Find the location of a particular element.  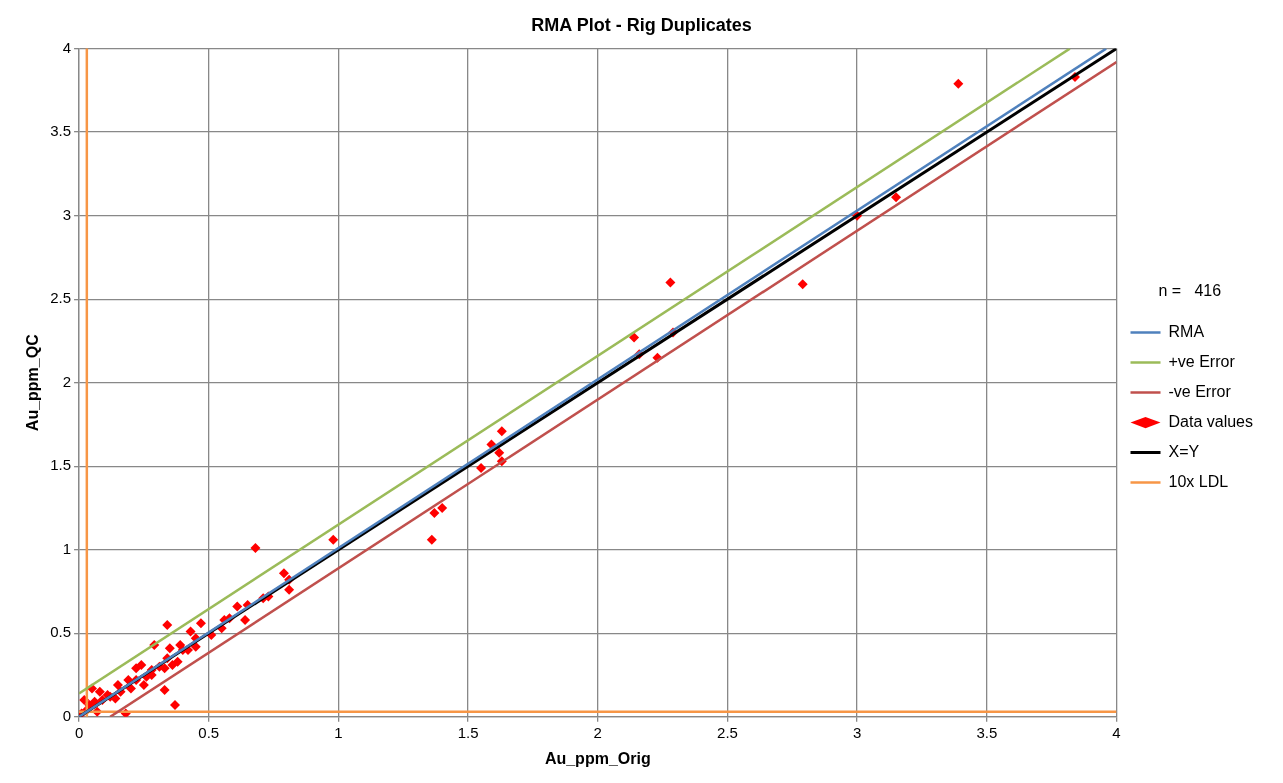

legend-label: -ve Error is located at coordinates (1200, 392).